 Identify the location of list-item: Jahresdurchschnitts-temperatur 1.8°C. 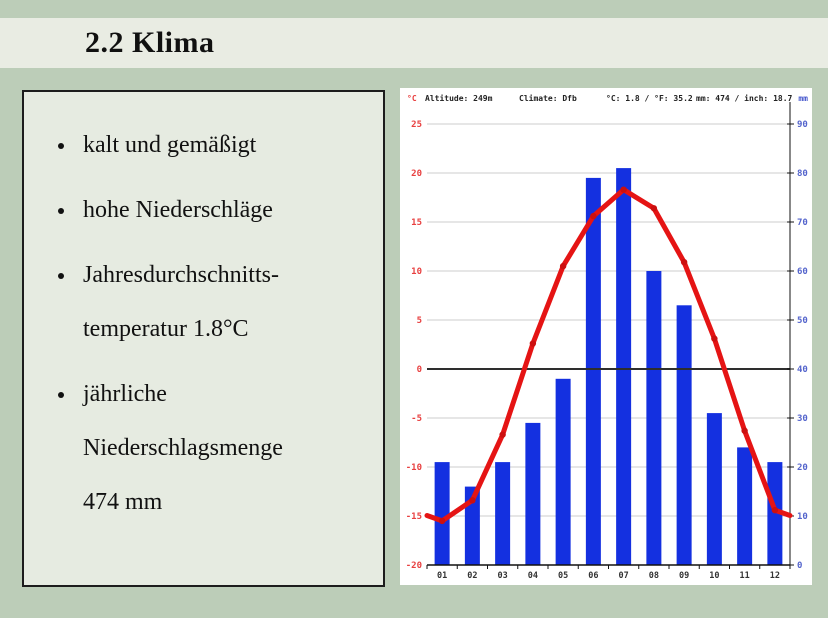
(203, 302).